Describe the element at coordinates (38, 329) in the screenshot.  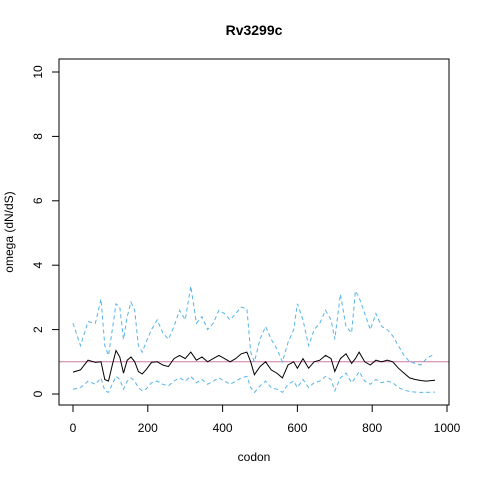
I see `y-tick-label: 2` at that location.